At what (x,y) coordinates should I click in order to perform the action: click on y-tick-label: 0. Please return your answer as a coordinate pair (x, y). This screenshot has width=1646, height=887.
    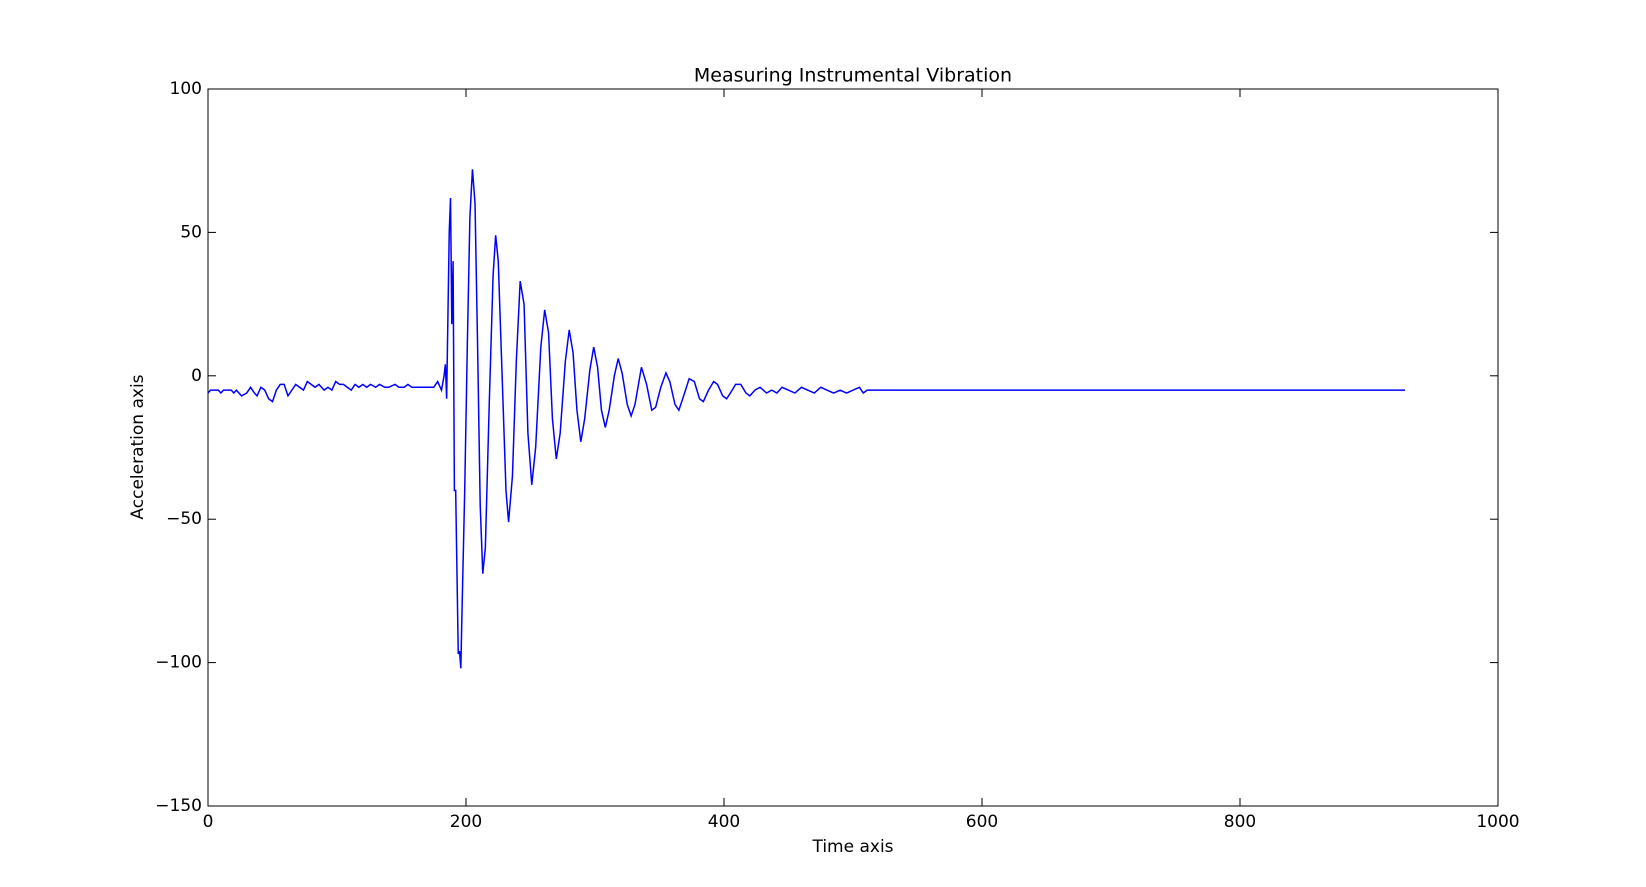
    Looking at the image, I should click on (196, 376).